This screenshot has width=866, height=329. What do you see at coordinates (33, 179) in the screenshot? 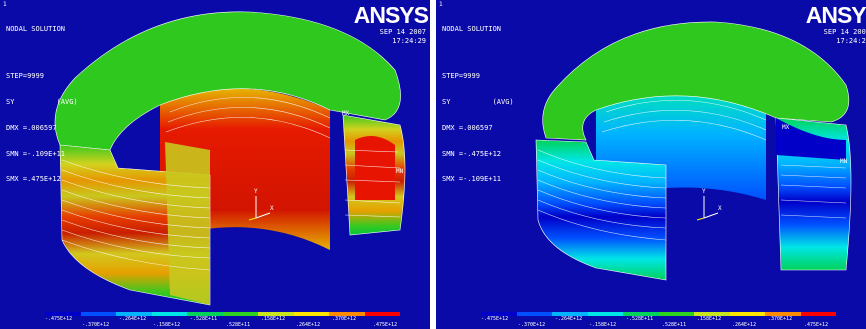
I see `legend-smx: SMX =.475E+12` at bounding box center [33, 179].